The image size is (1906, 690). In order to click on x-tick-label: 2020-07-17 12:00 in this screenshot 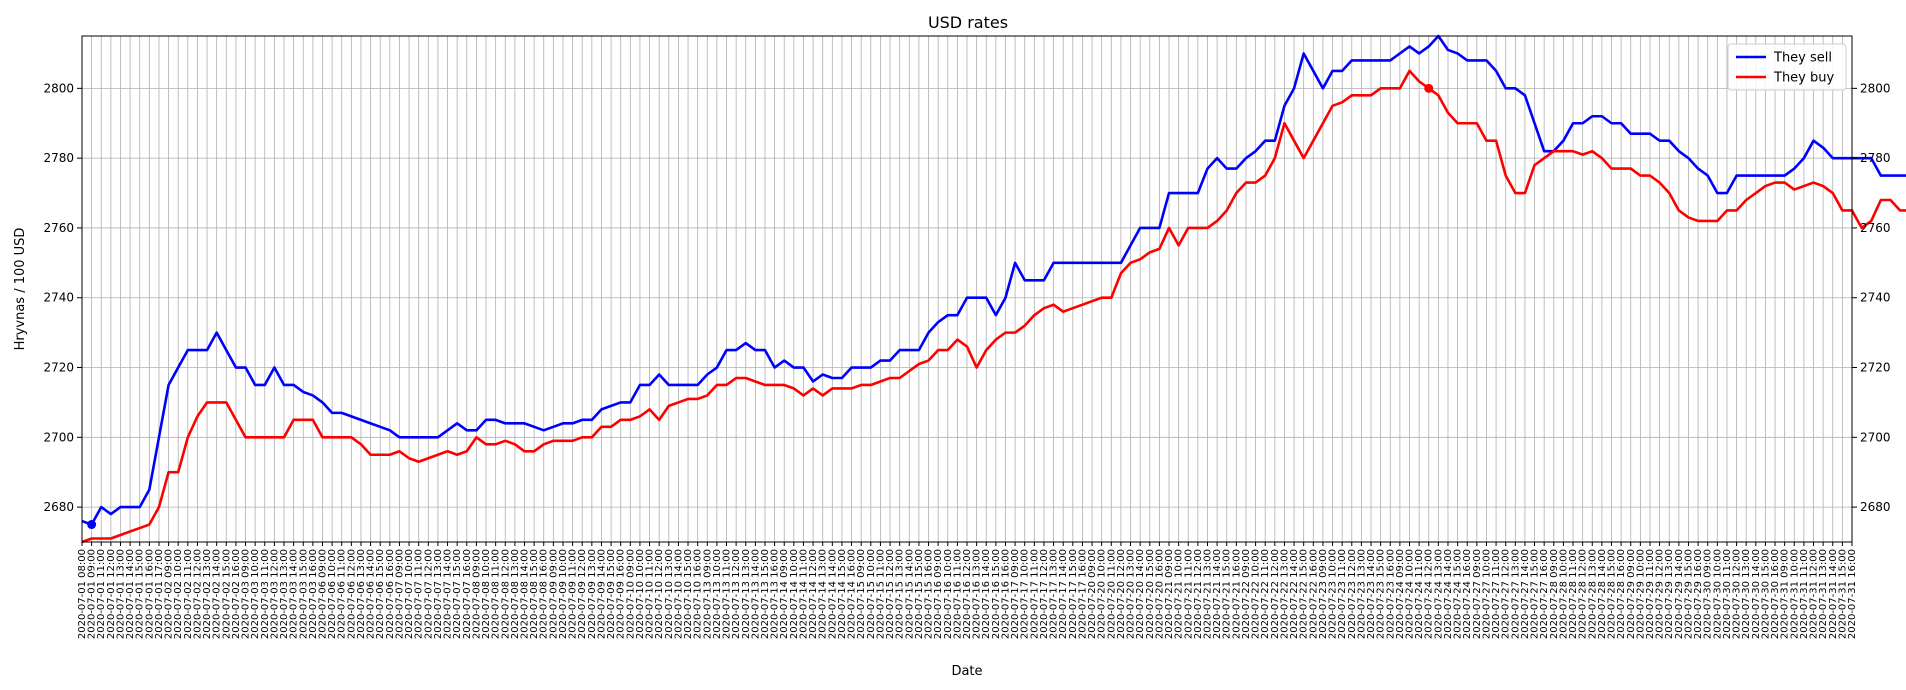, I will do `click(1044, 594)`.